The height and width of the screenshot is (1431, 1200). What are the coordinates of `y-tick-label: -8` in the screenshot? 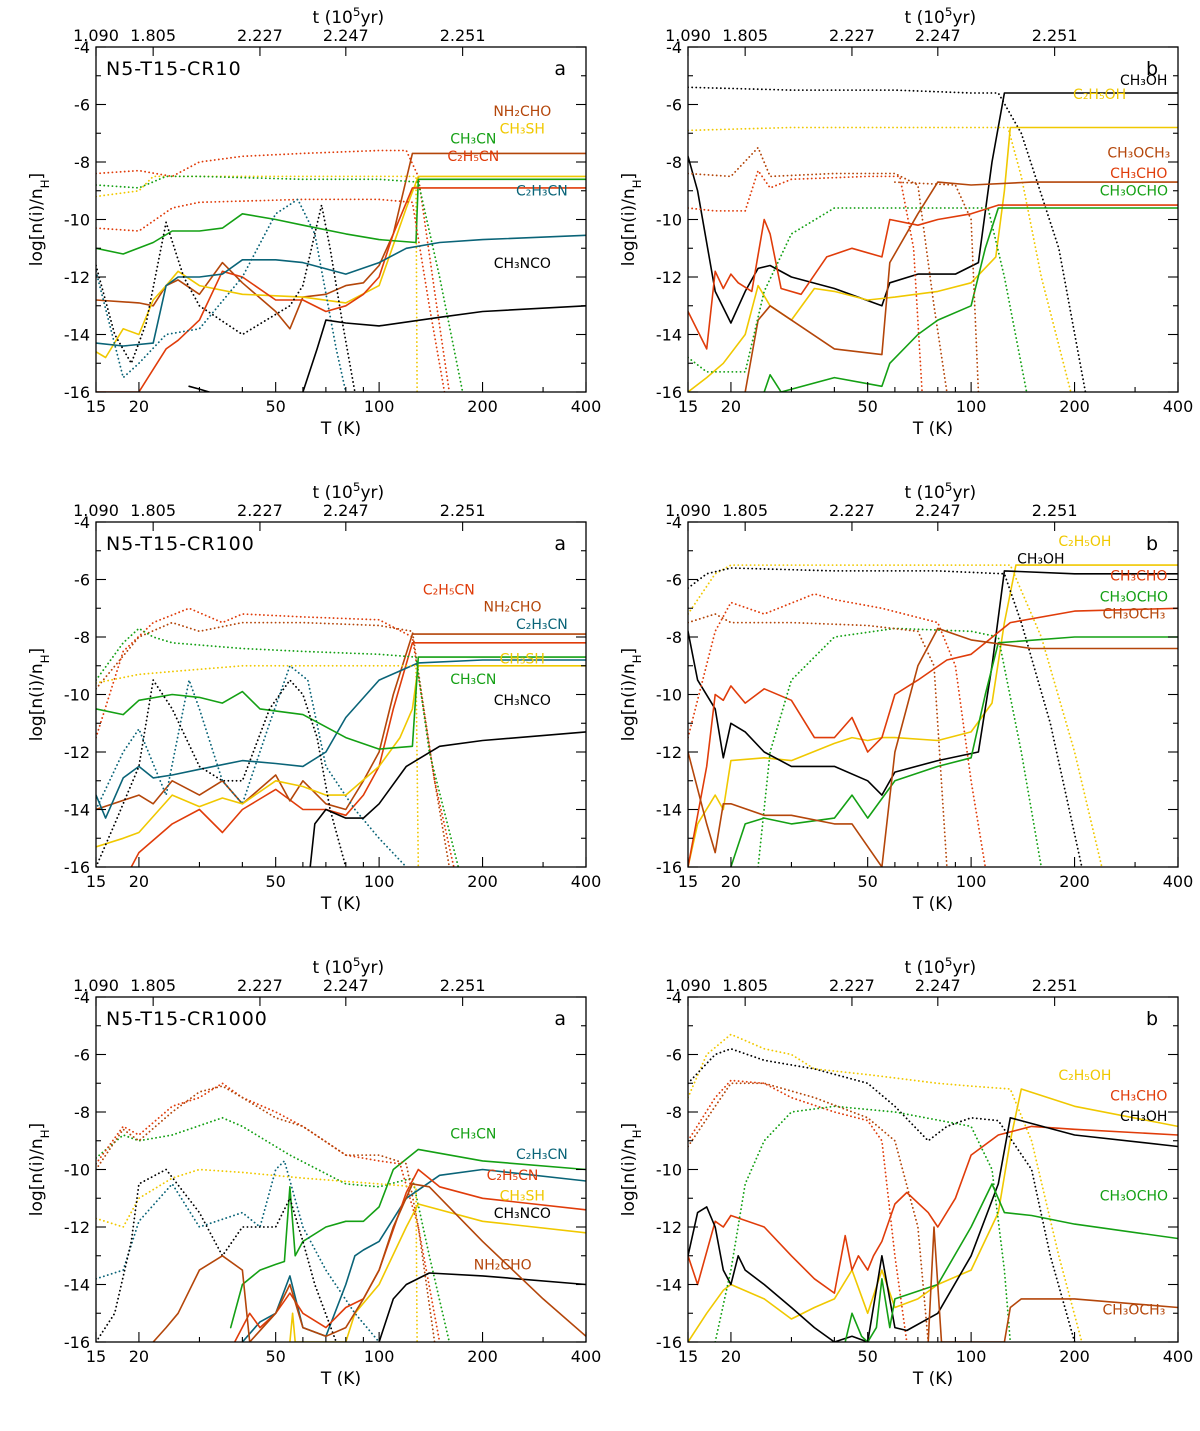 It's located at (82, 637).